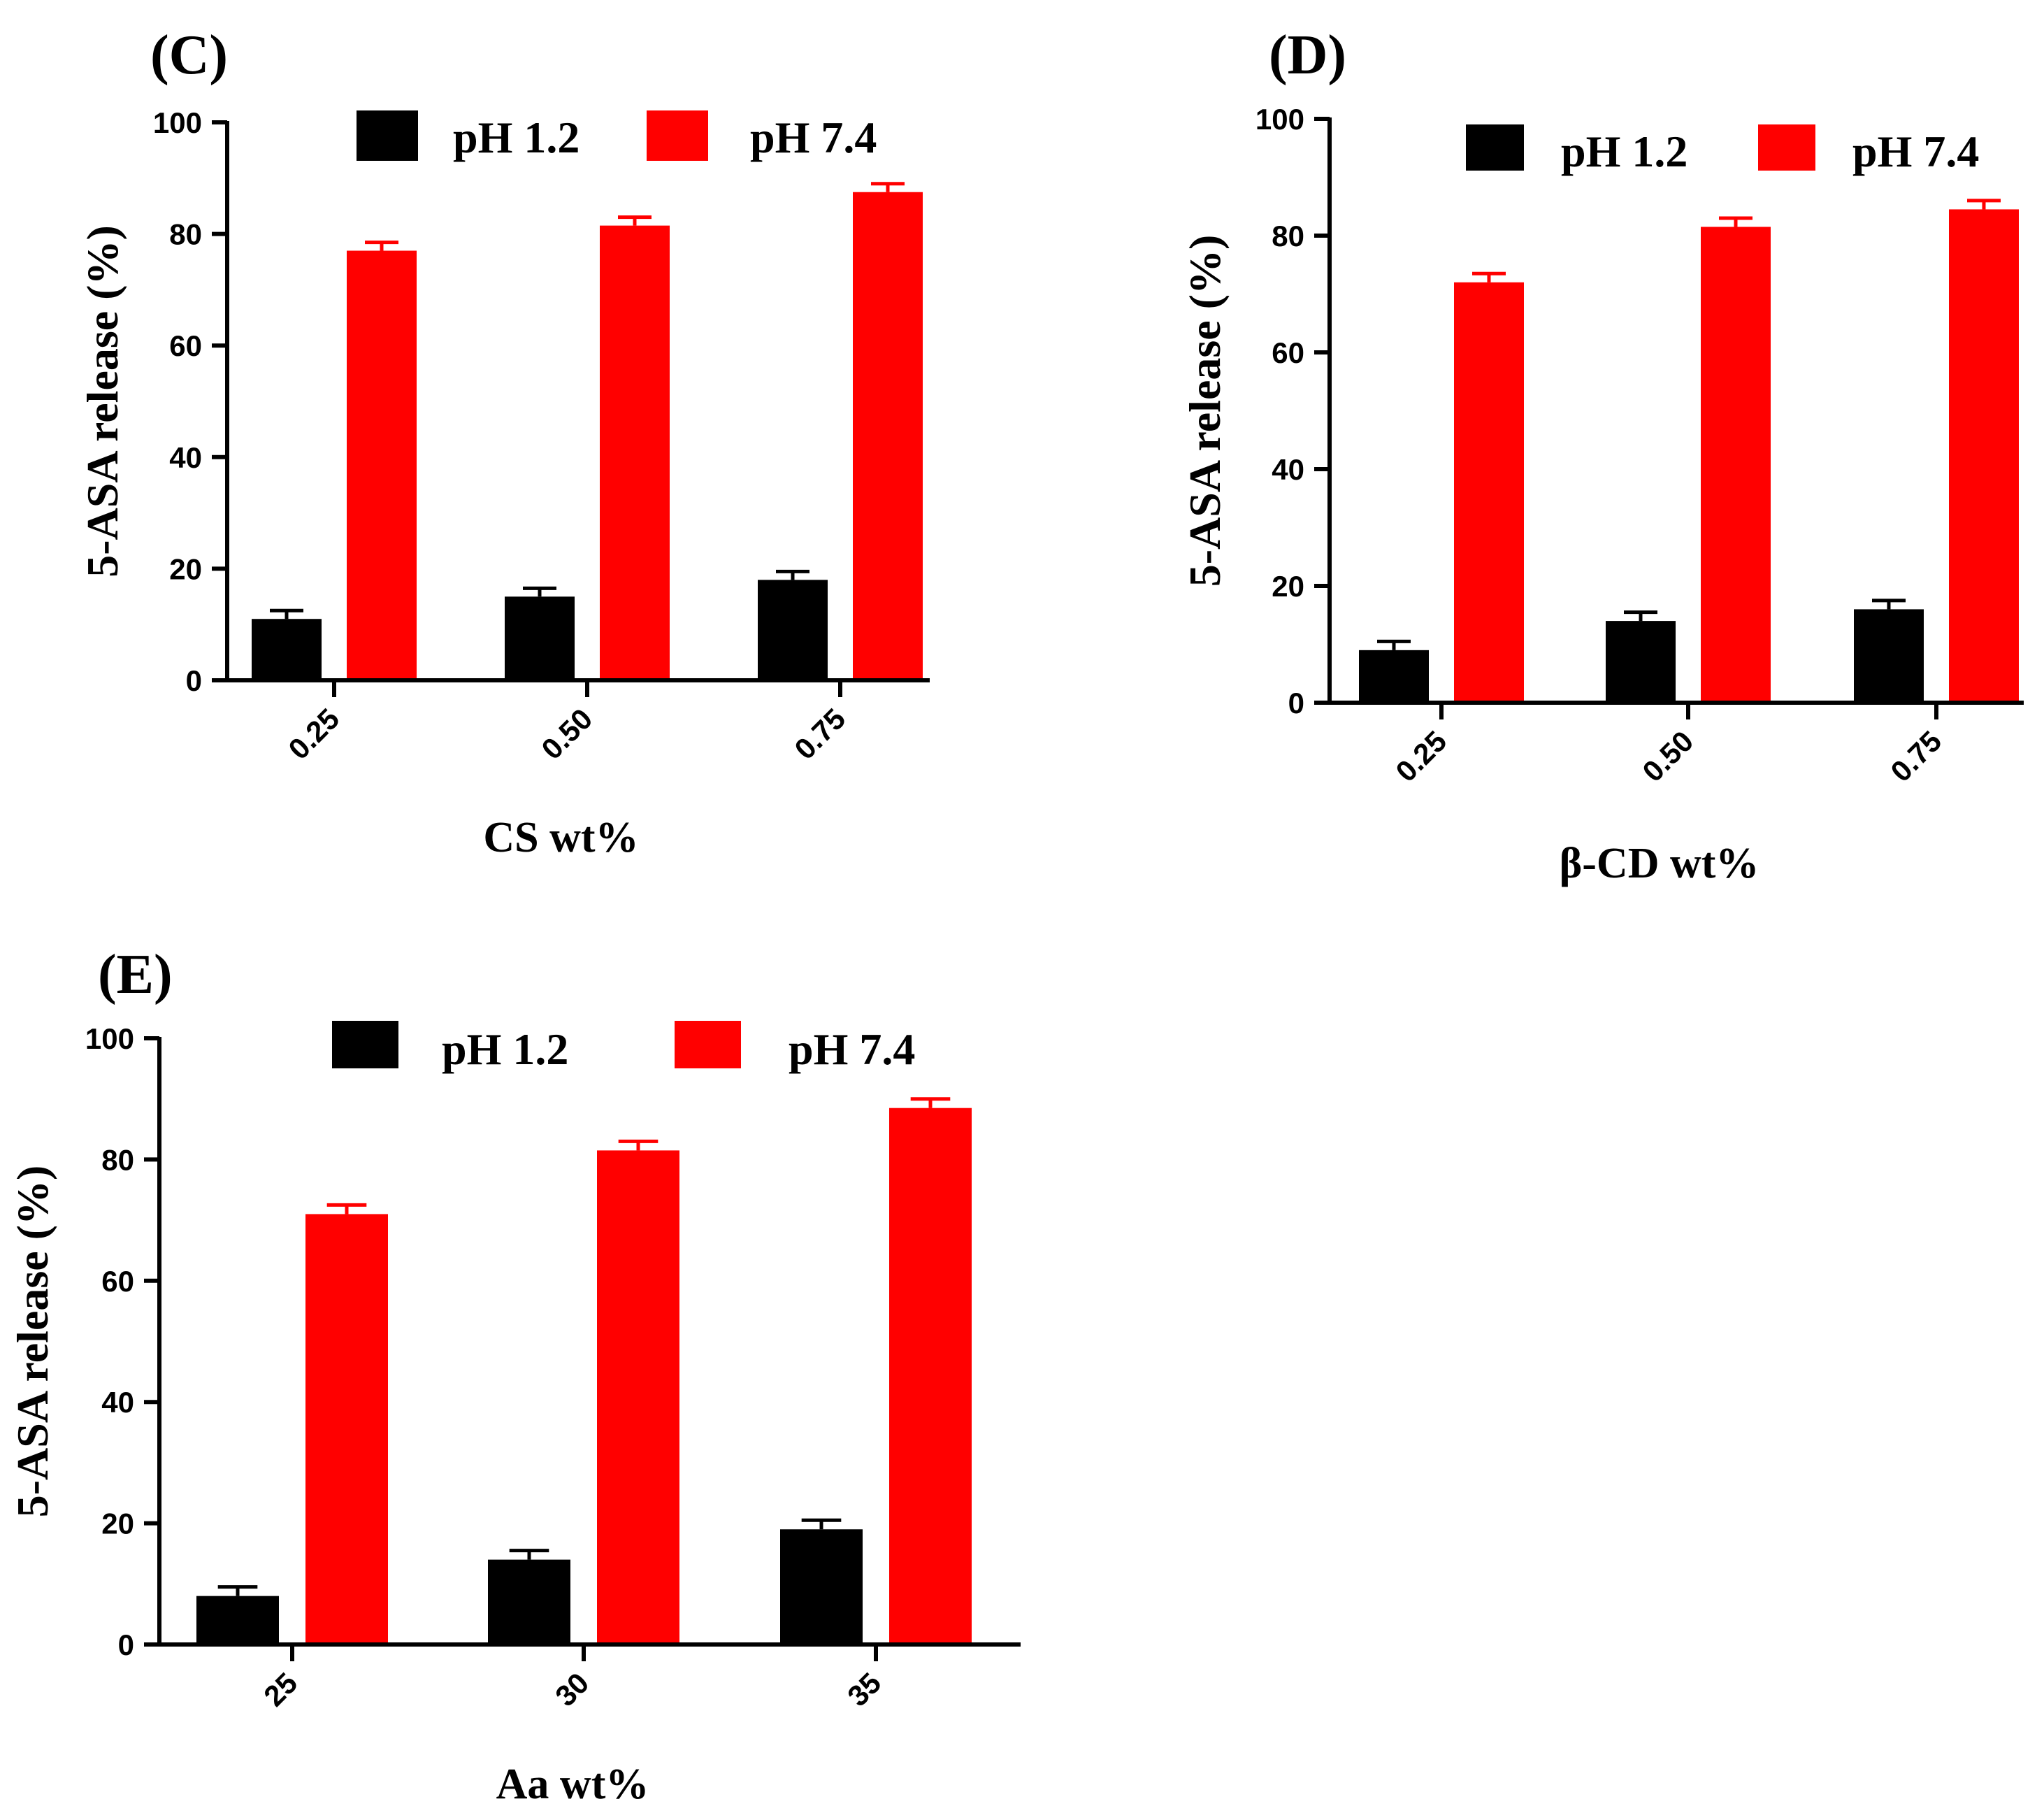 Image resolution: width=2044 pixels, height=1813 pixels. What do you see at coordinates (560, 837) in the screenshot?
I see `x-axis-title: CS wt%` at bounding box center [560, 837].